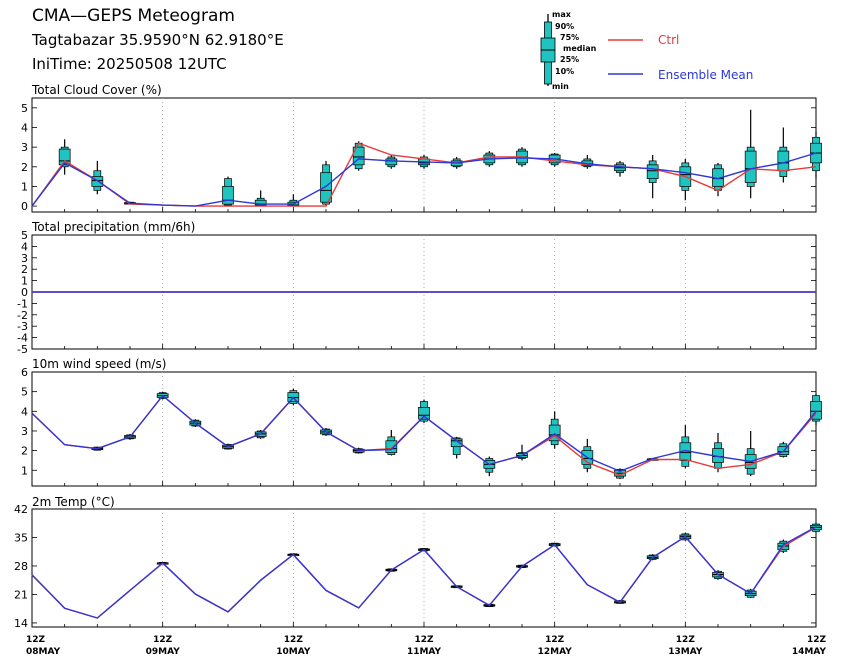 This screenshot has height=664, width=841. I want to click on legend-box-label: max, so click(562, 14).